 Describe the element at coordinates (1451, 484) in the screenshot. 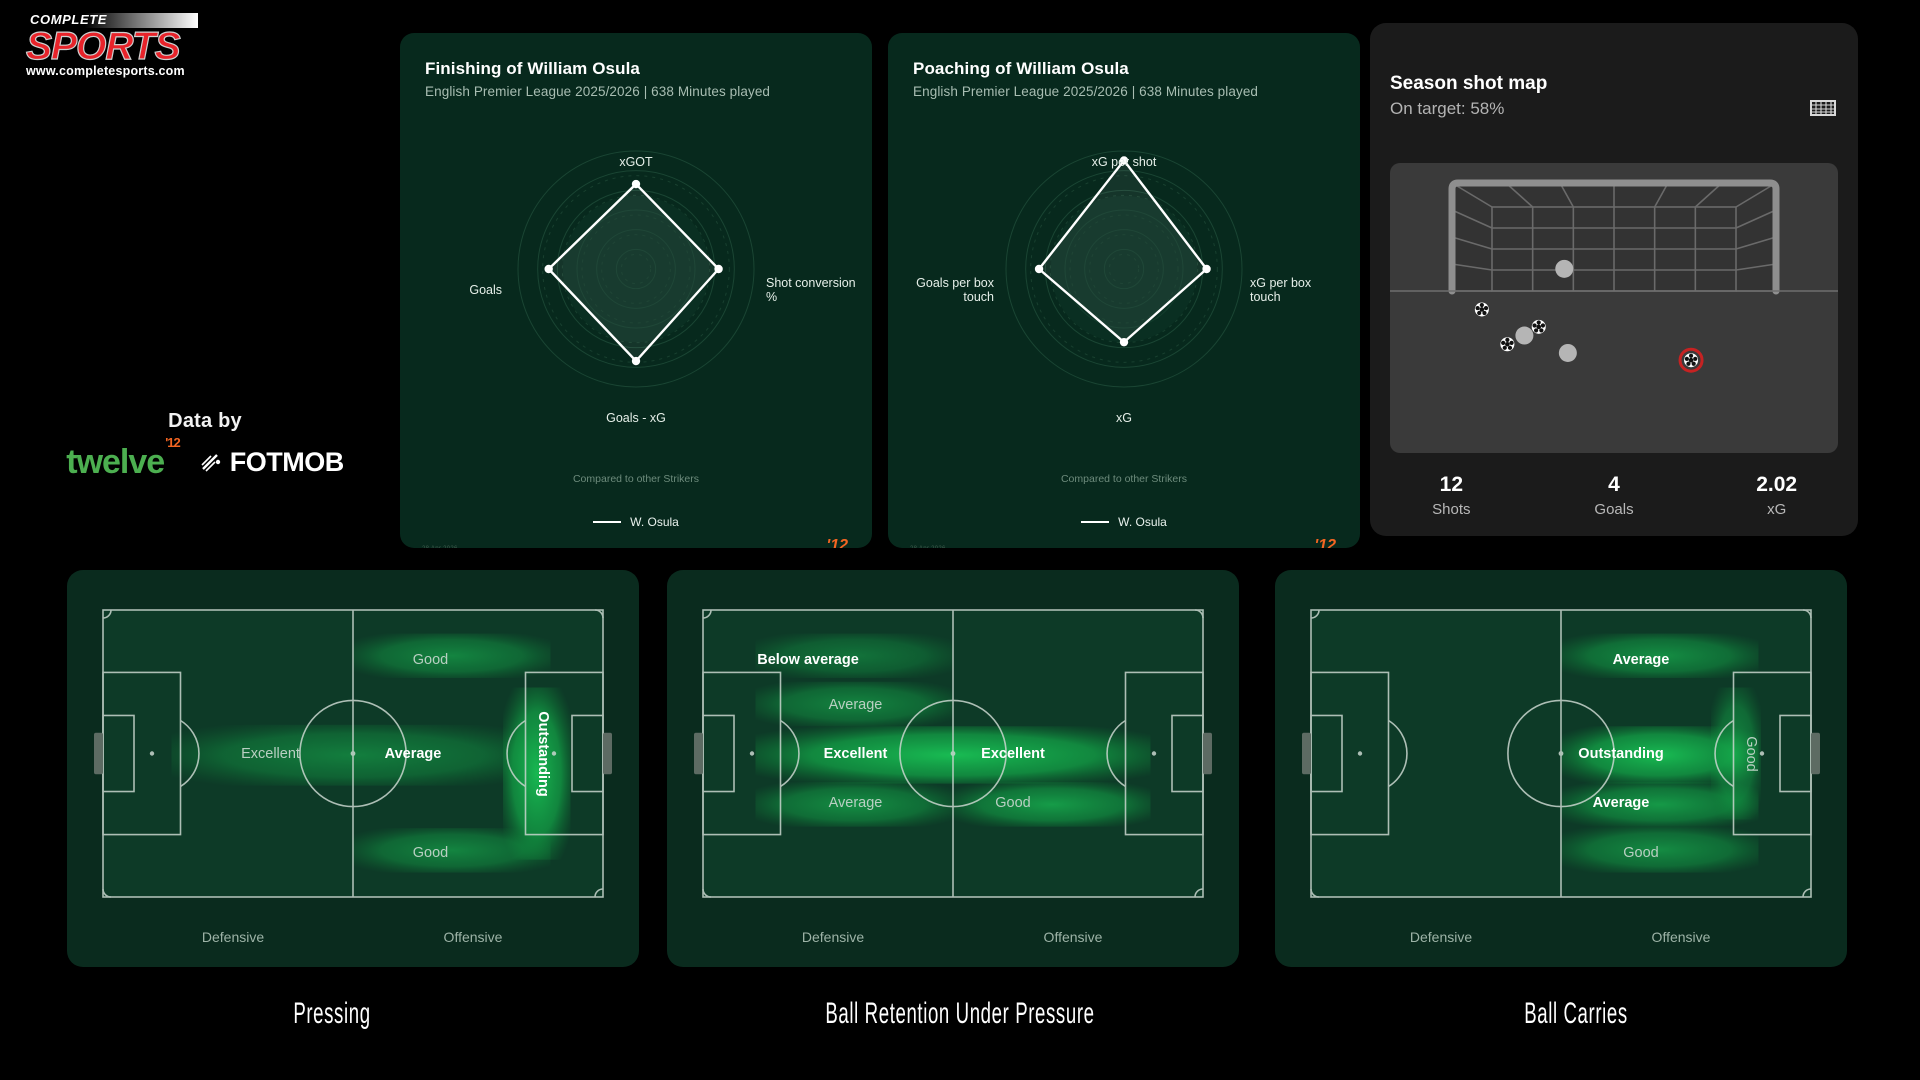

I see `stat-value: 12` at that location.